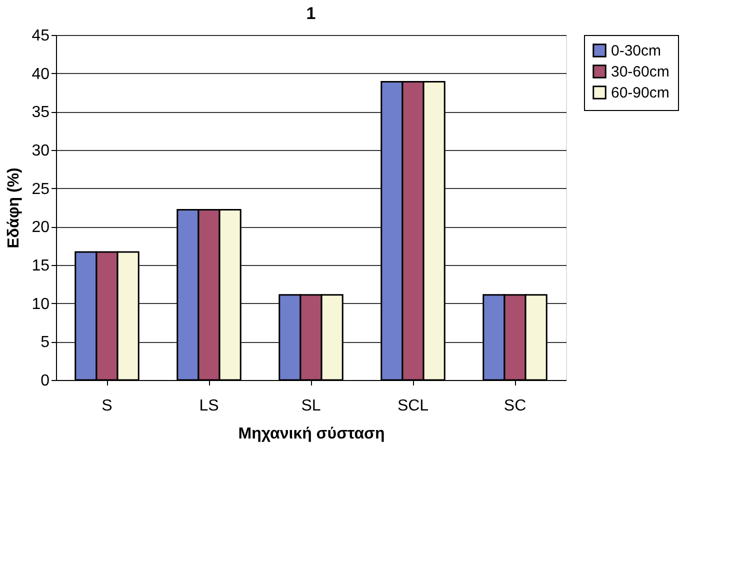 This screenshot has height=564, width=736. What do you see at coordinates (45, 343) in the screenshot?
I see `y-tick-label: 5` at bounding box center [45, 343].